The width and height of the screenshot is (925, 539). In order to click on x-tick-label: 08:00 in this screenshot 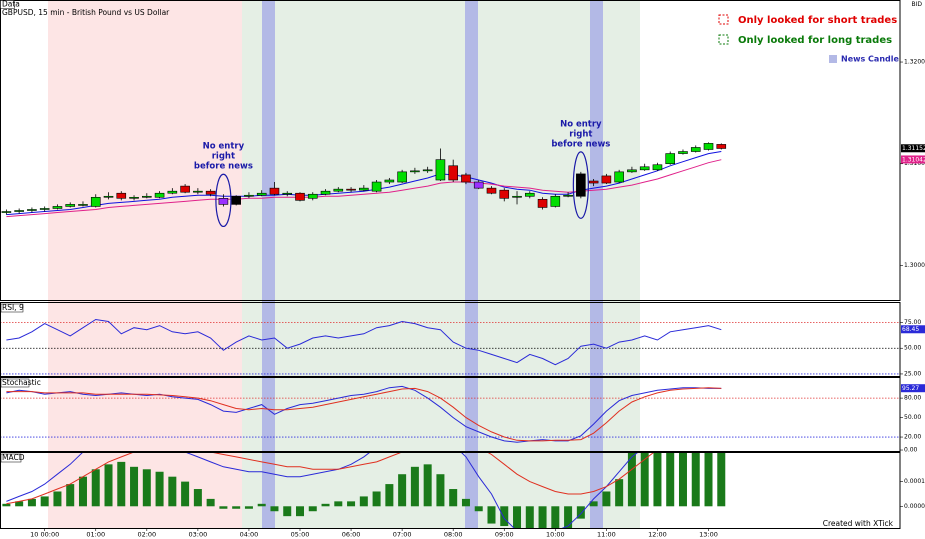, I will do `click(453, 535)`.